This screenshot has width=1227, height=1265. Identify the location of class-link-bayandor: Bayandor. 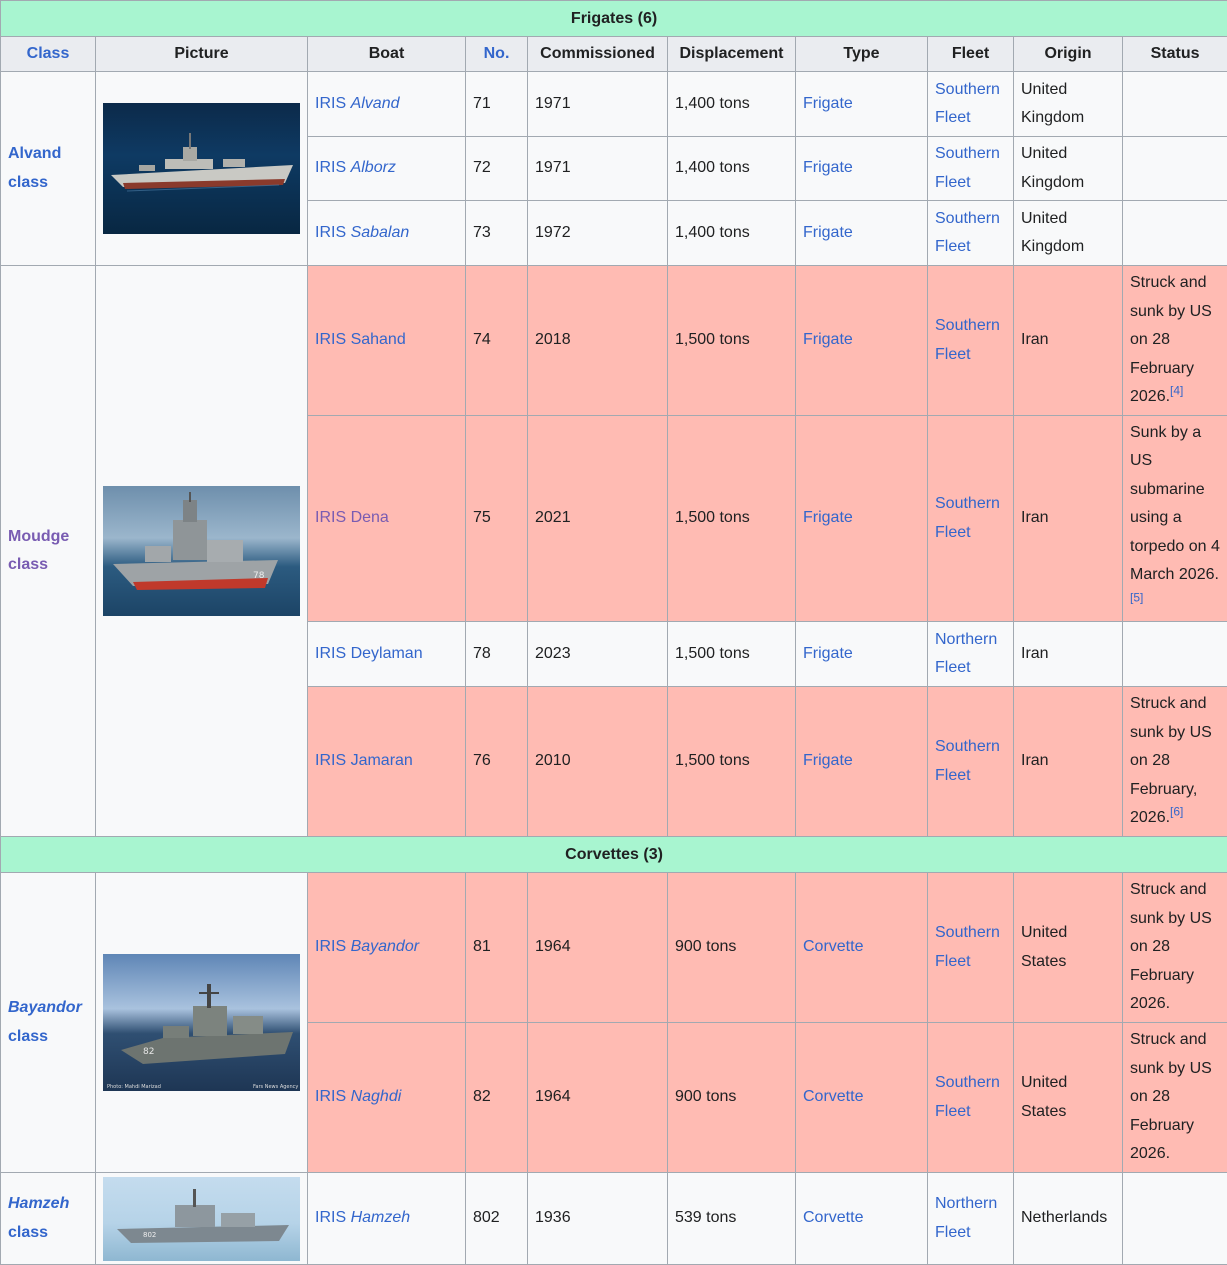
(45, 1007).